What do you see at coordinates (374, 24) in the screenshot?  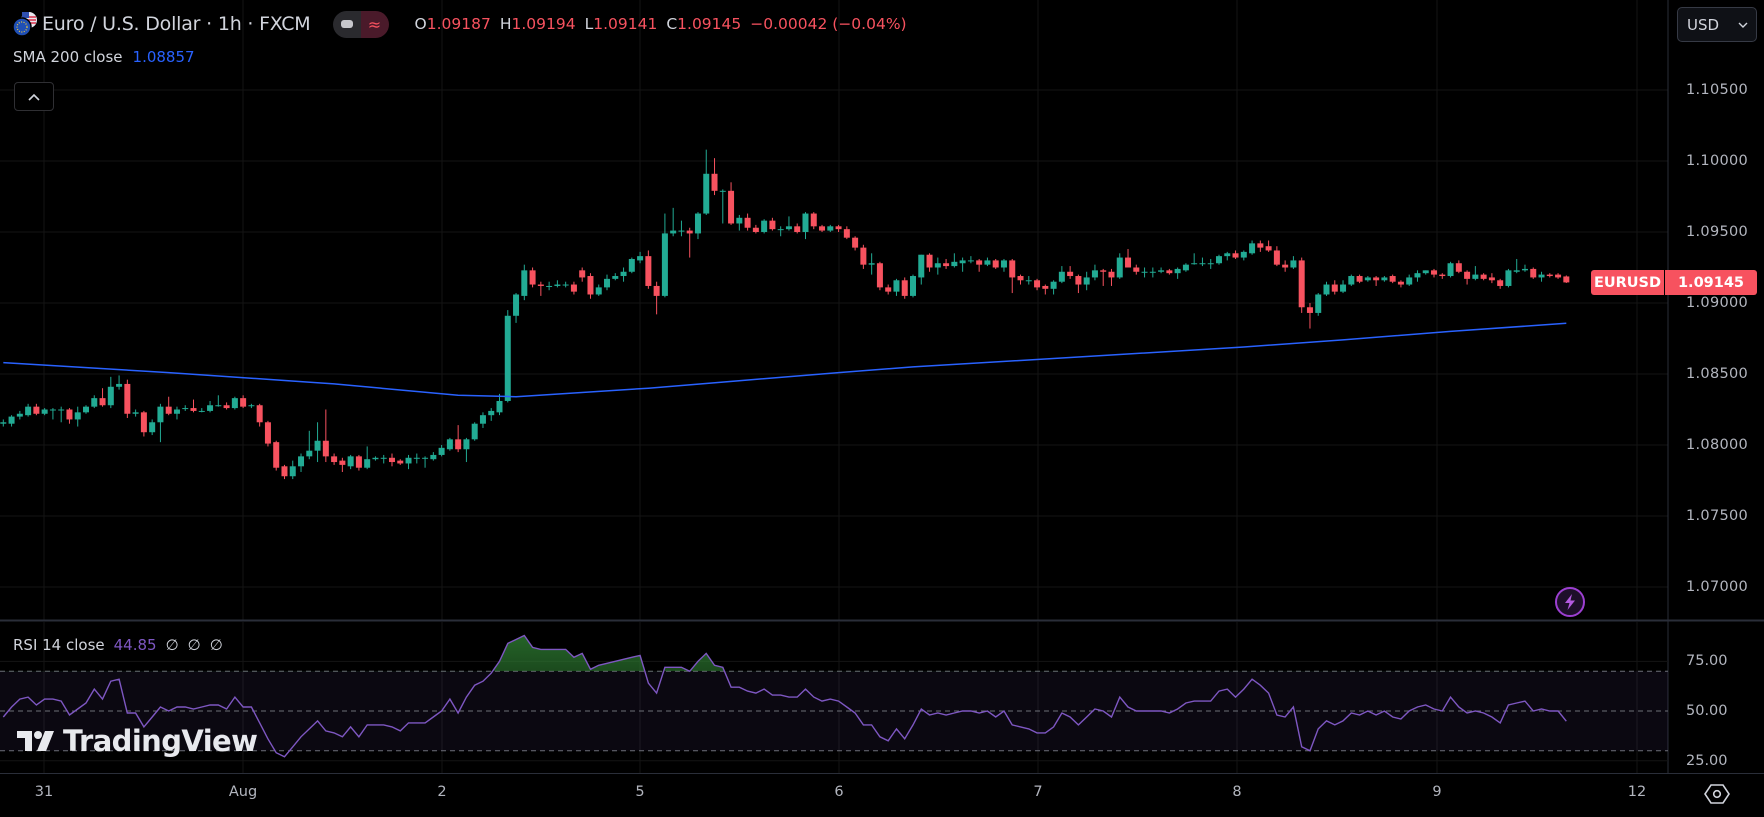 I see `data-delayed-icon: ≈` at bounding box center [374, 24].